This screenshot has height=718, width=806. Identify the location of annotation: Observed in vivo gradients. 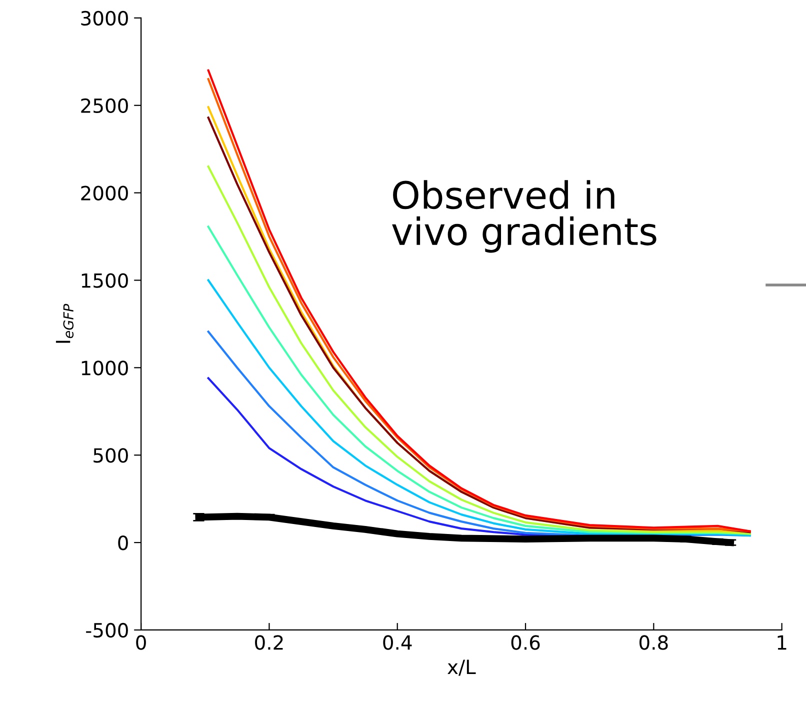
(524, 216).